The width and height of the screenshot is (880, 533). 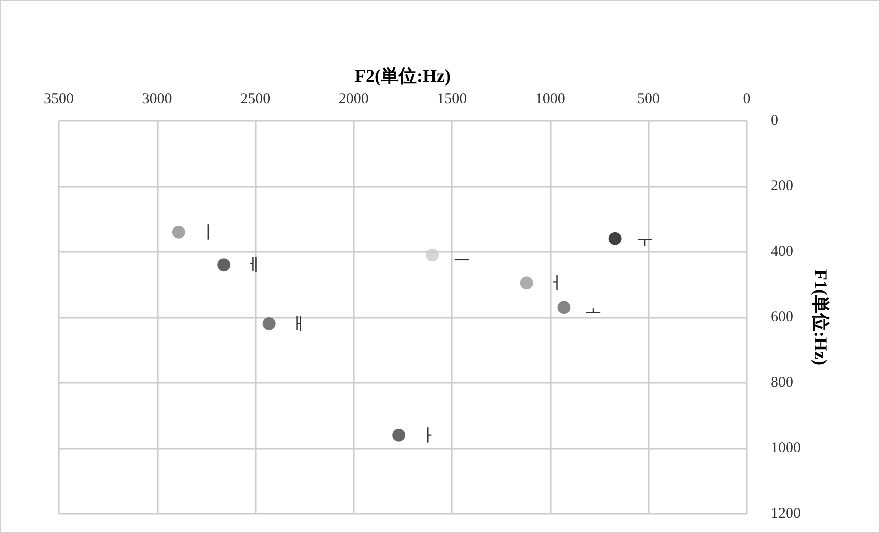 What do you see at coordinates (782, 318) in the screenshot?
I see `y-tick-label: 600` at bounding box center [782, 318].